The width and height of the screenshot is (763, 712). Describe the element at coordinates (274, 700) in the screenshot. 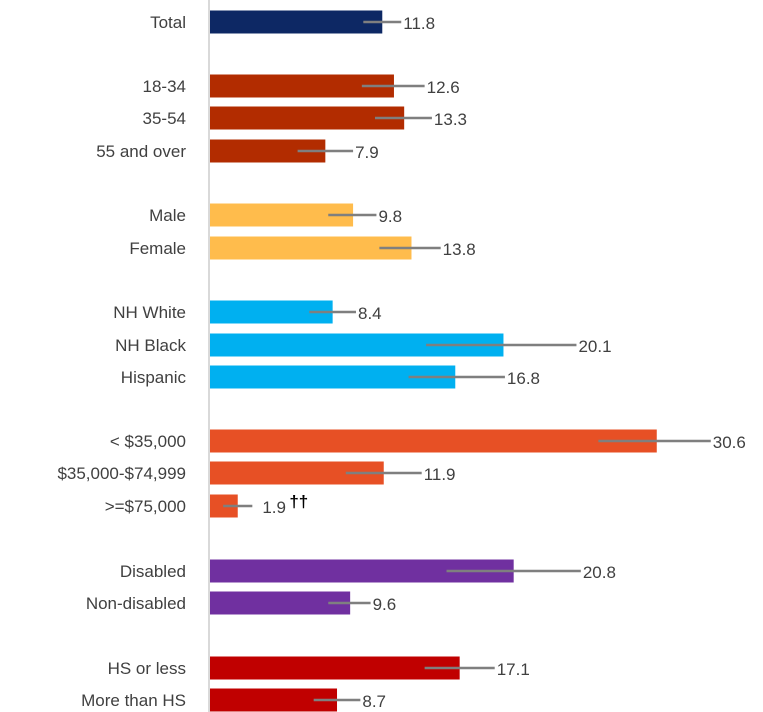

I see `bar-more-than-hs` at that location.